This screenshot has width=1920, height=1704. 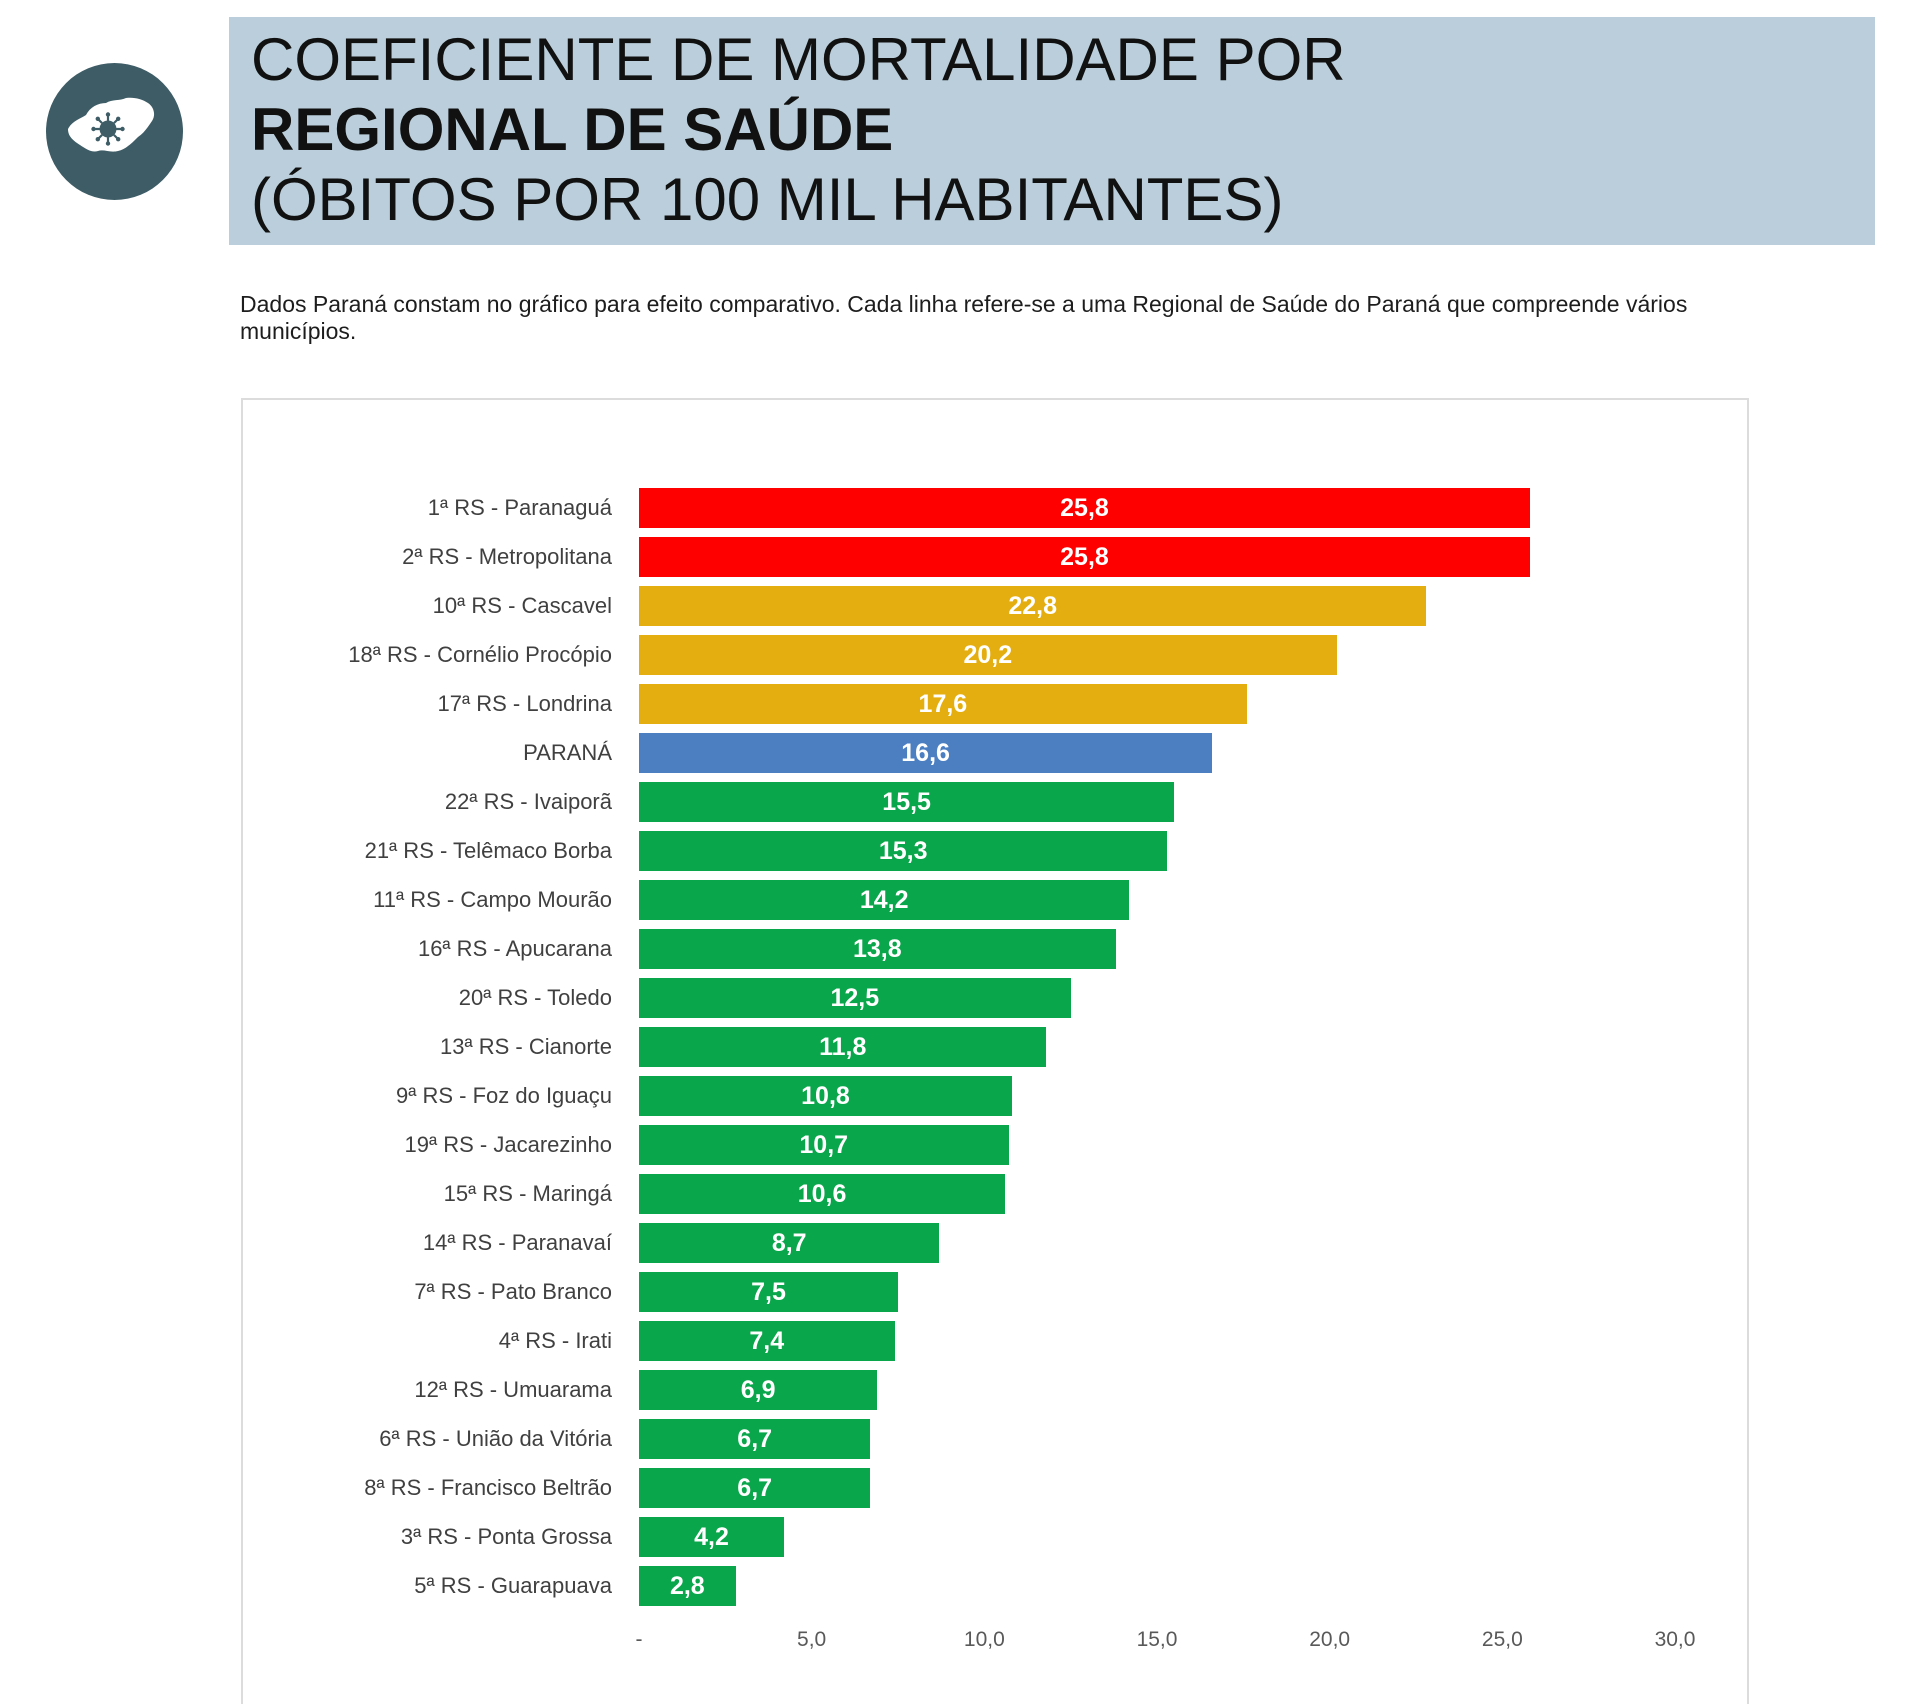 I want to click on bar-value-label: 2,8, so click(x=687, y=1586).